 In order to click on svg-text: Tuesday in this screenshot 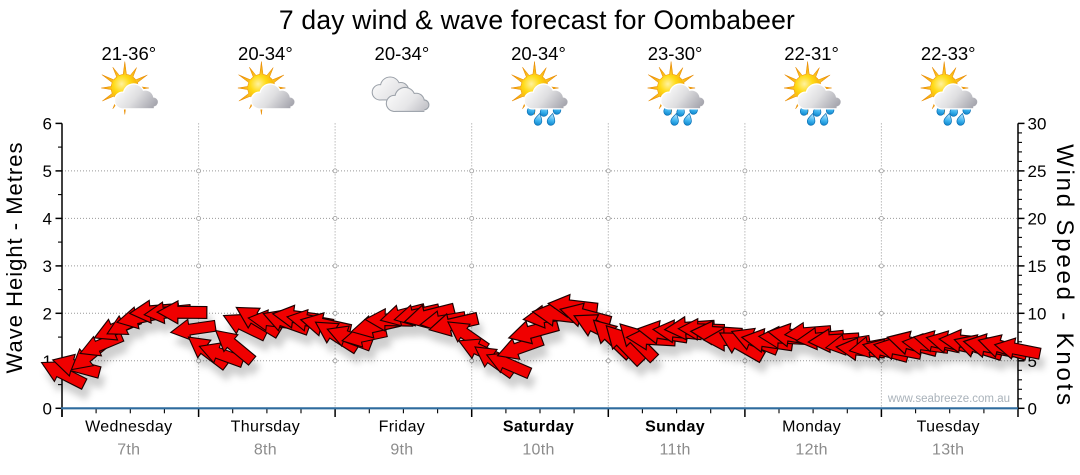, I will do `click(948, 427)`.